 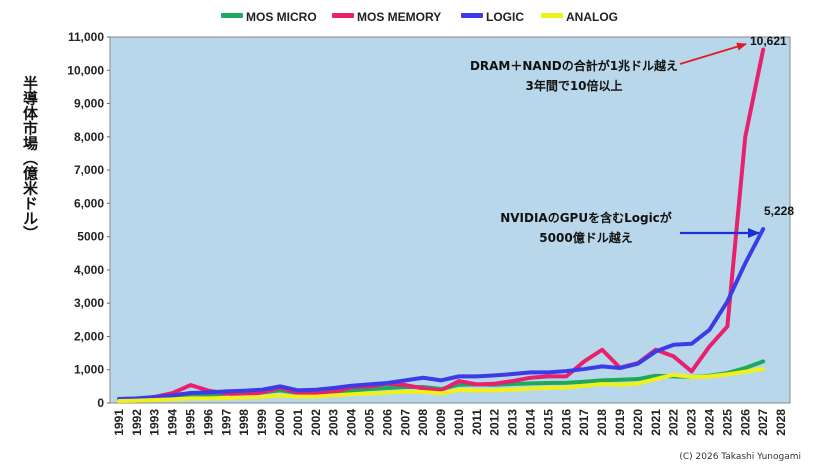 I want to click on x-tick-label: 2002, so click(x=316, y=422).